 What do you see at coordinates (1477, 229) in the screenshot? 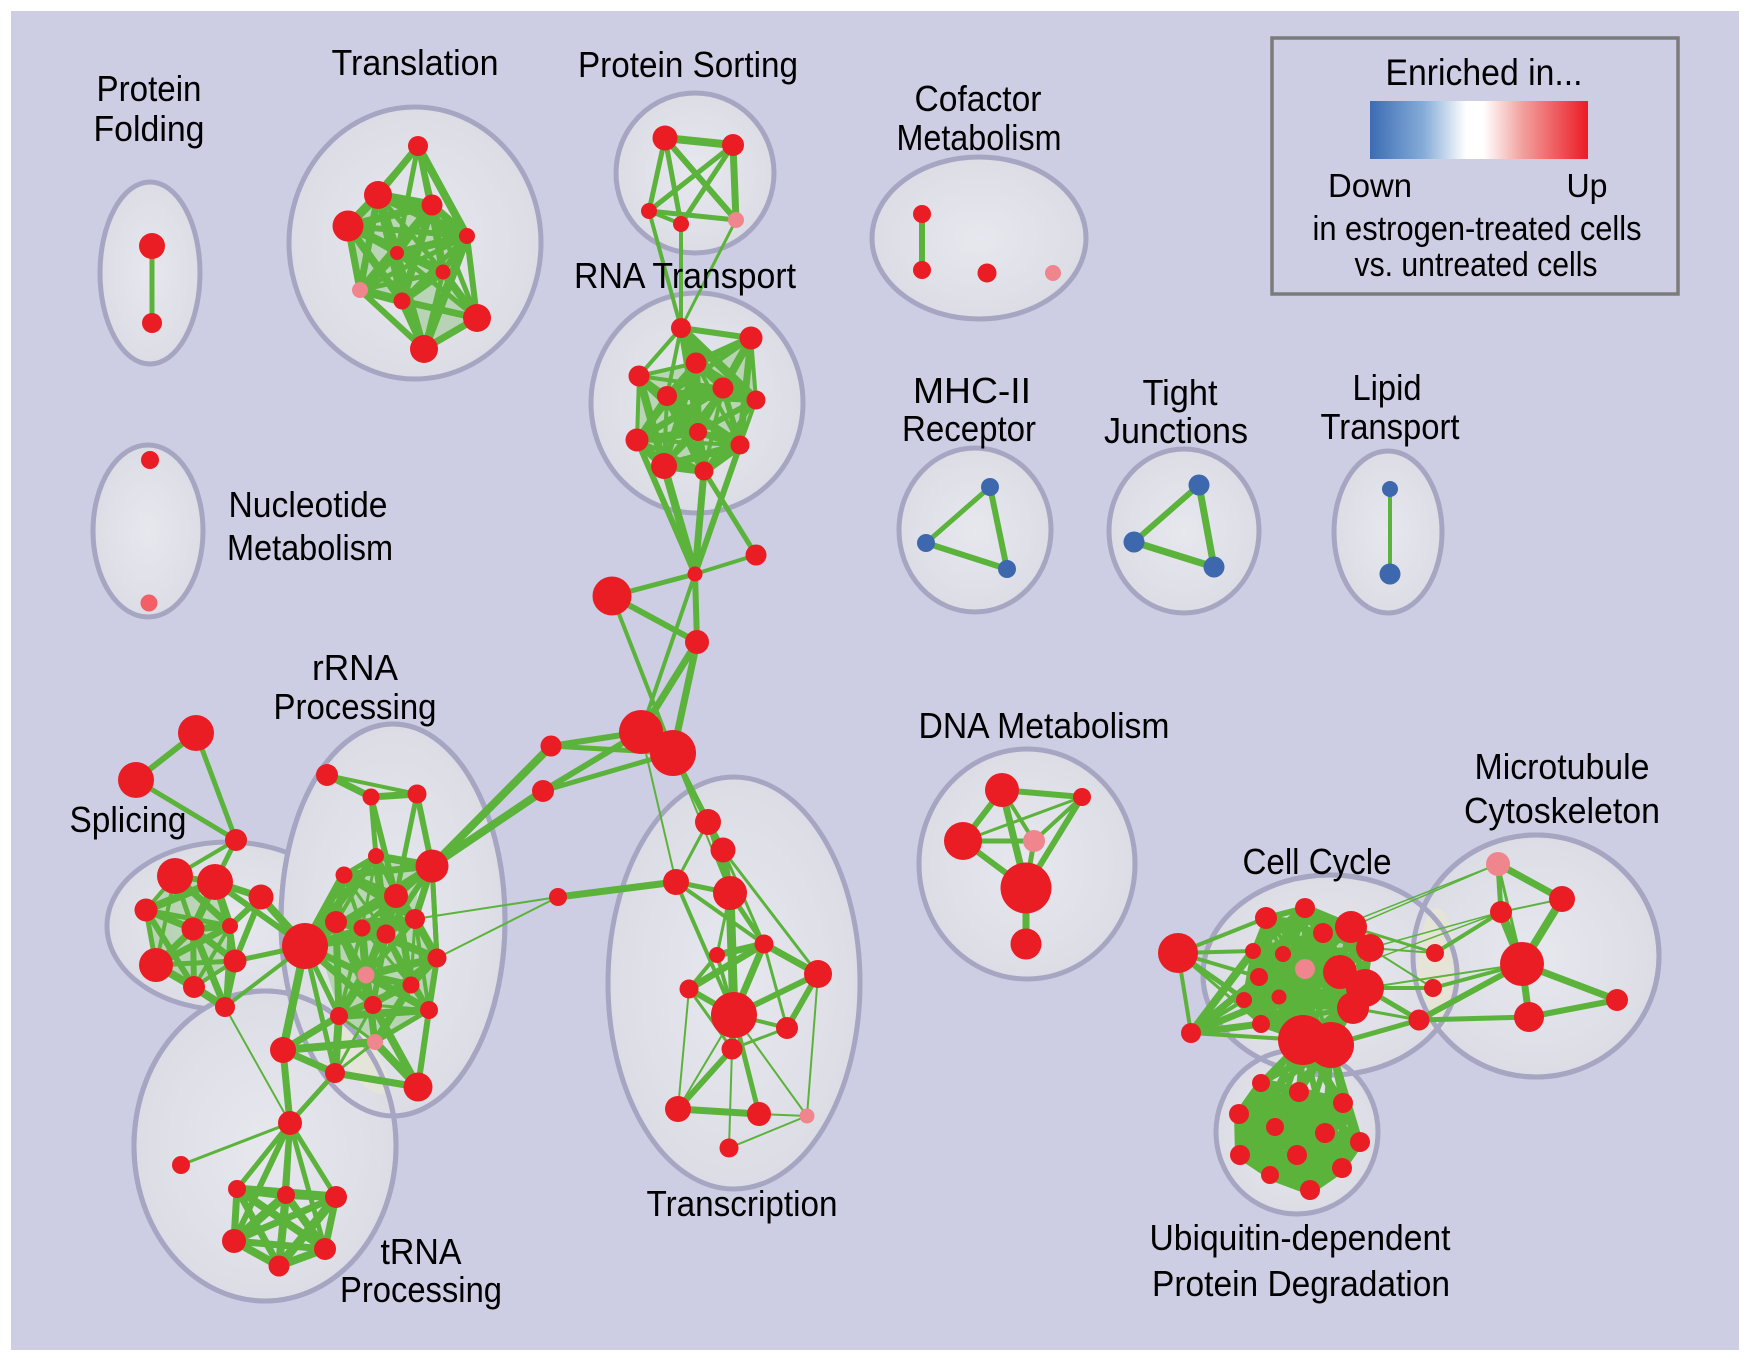
I see `svg-text: in estrogen-treated cells` at bounding box center [1477, 229].